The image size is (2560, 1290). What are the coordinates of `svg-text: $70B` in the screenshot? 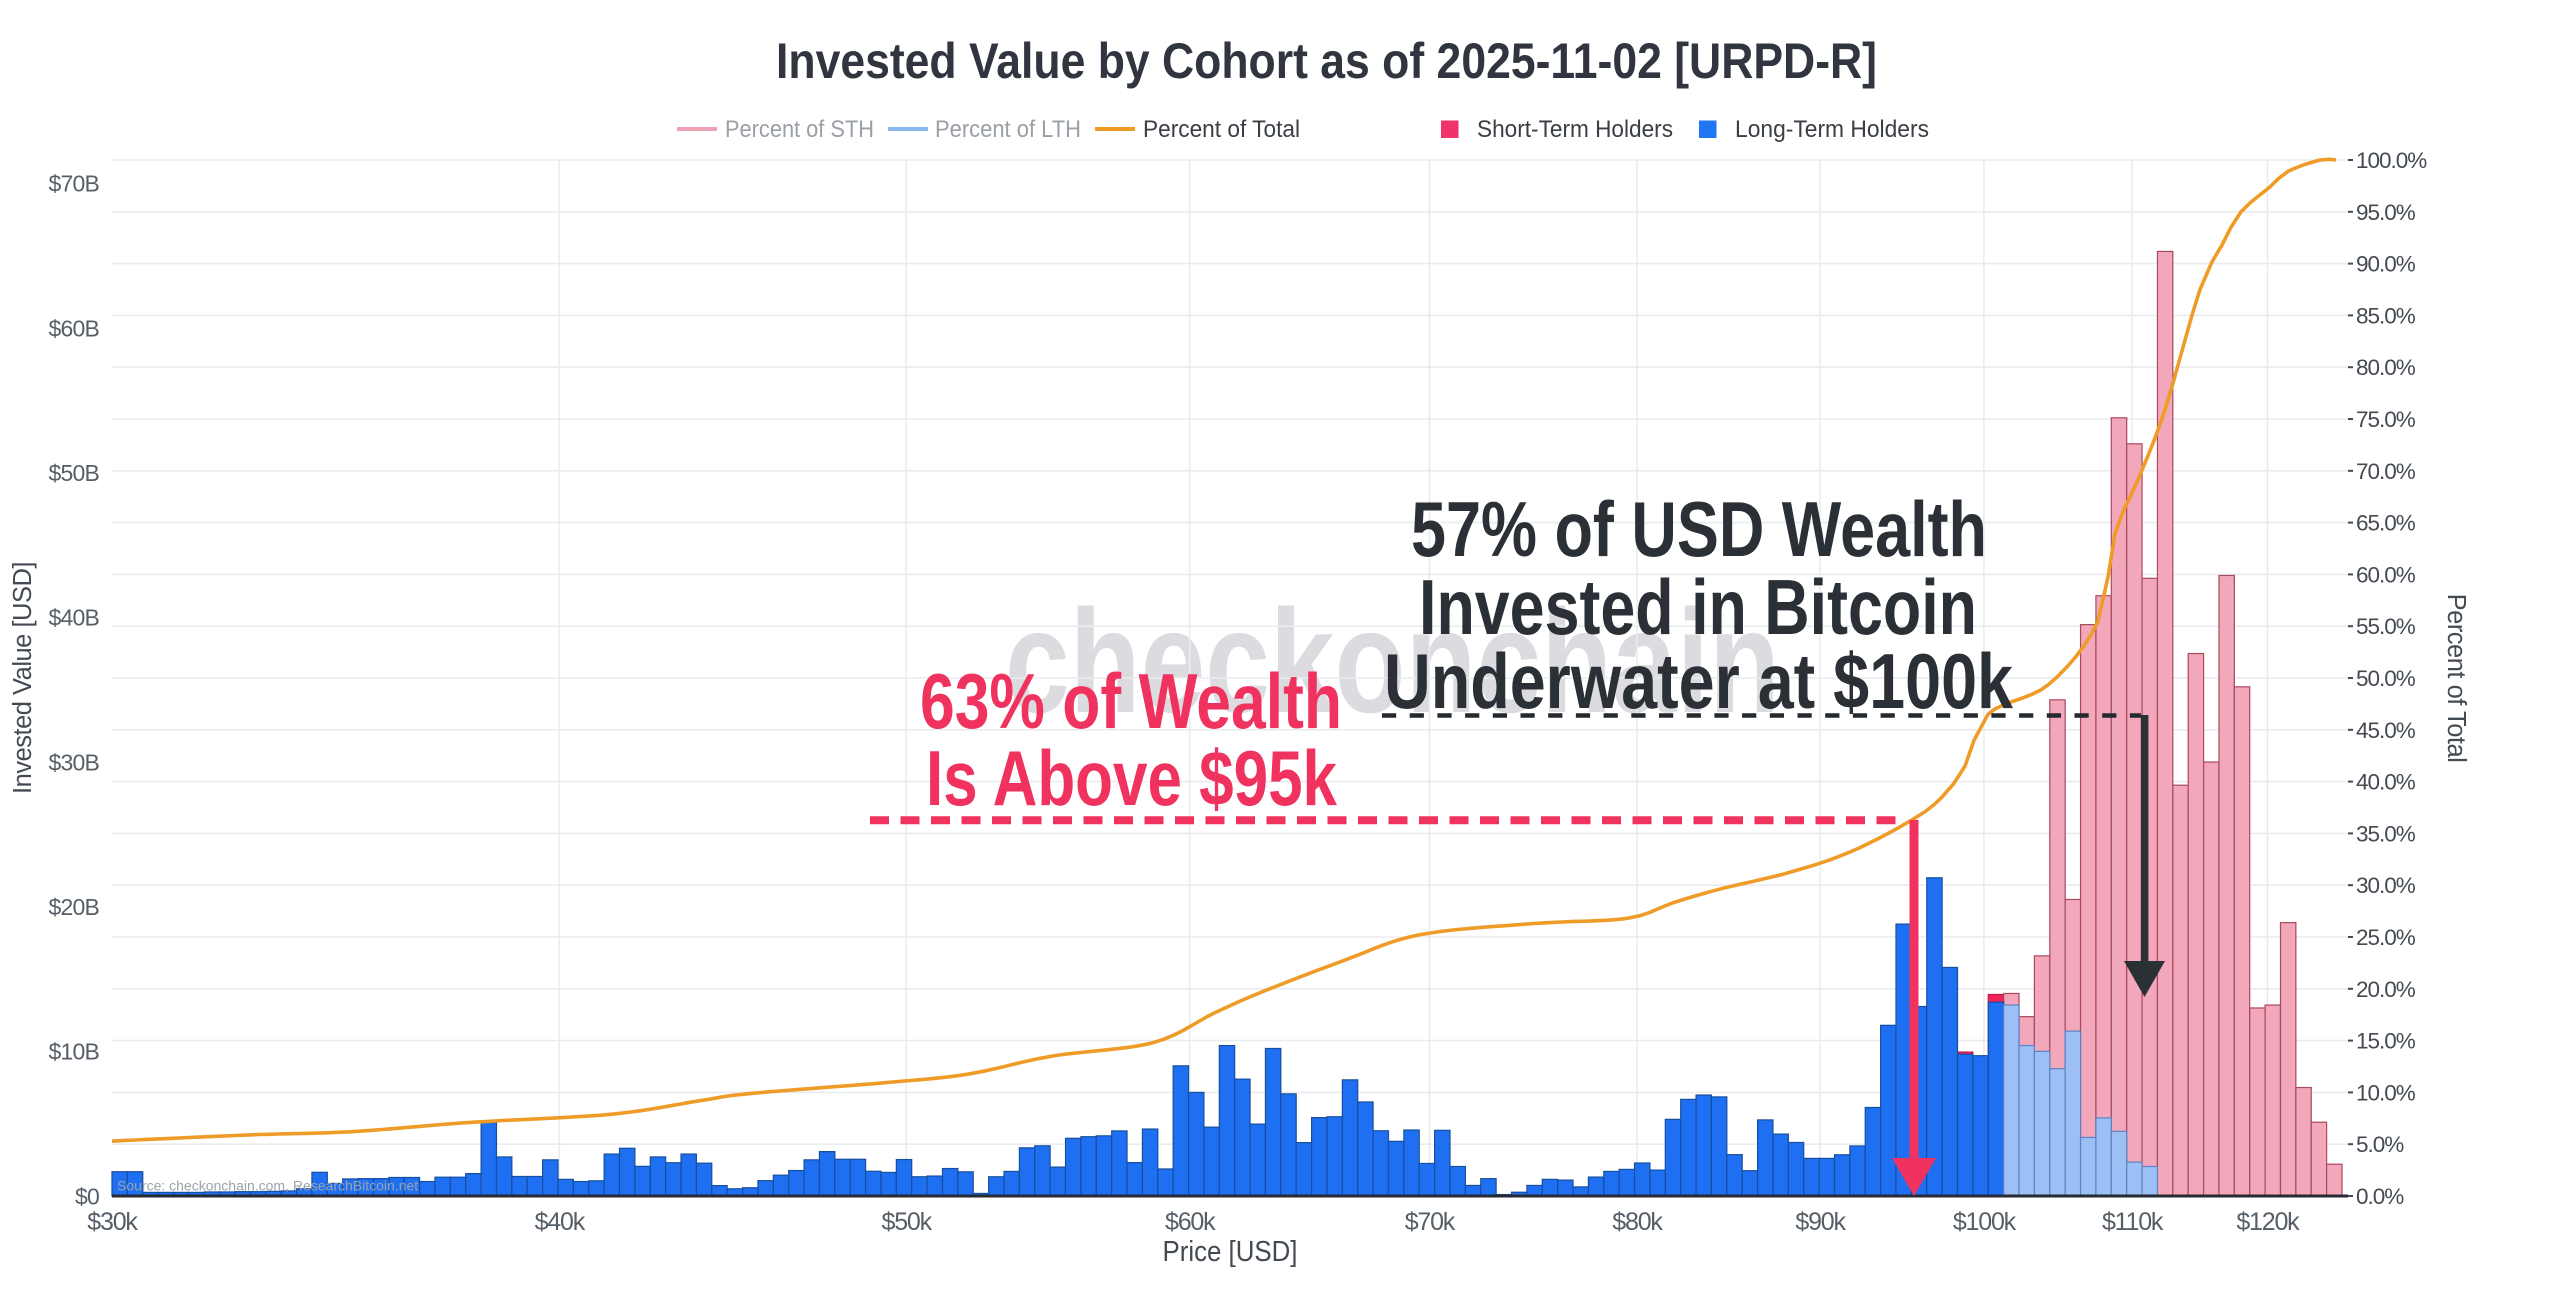 It's located at (73, 184).